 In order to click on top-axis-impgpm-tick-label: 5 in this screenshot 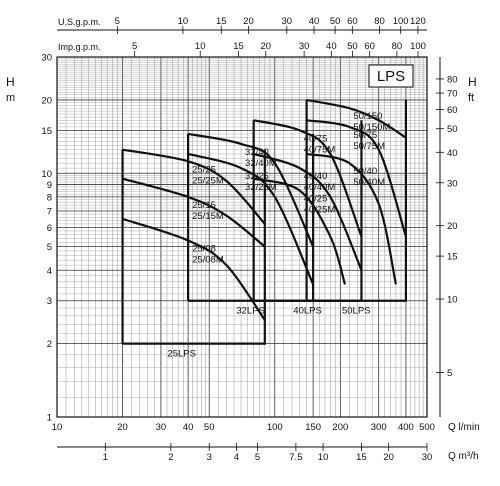, I will do `click(134, 46)`.